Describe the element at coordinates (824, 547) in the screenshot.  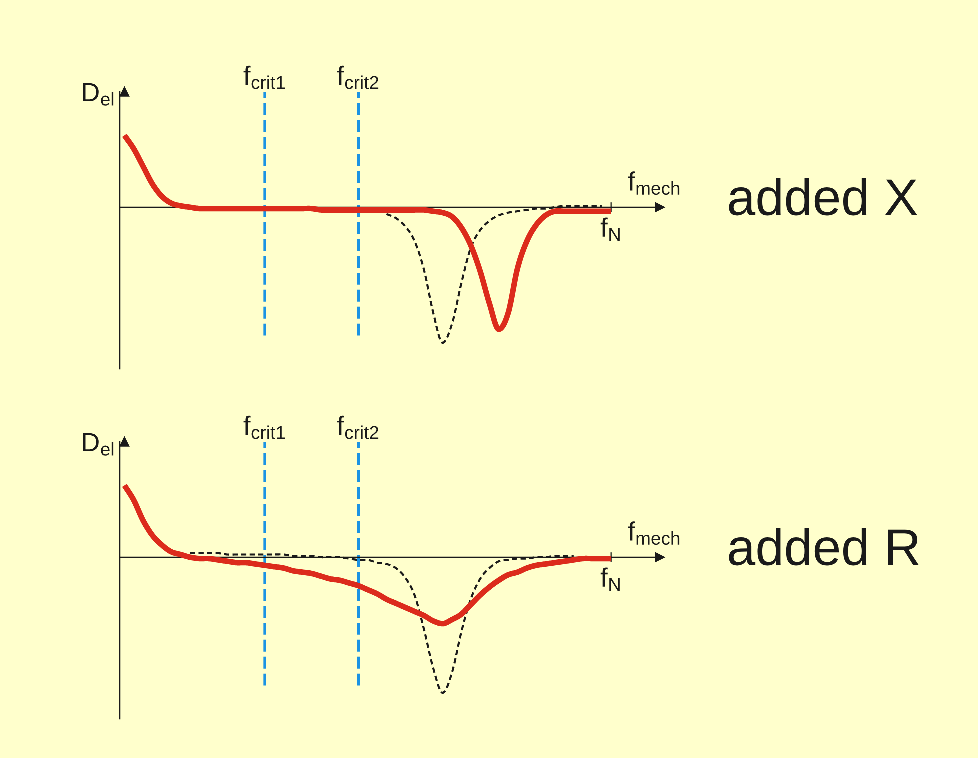
I see `text: added R` at that location.